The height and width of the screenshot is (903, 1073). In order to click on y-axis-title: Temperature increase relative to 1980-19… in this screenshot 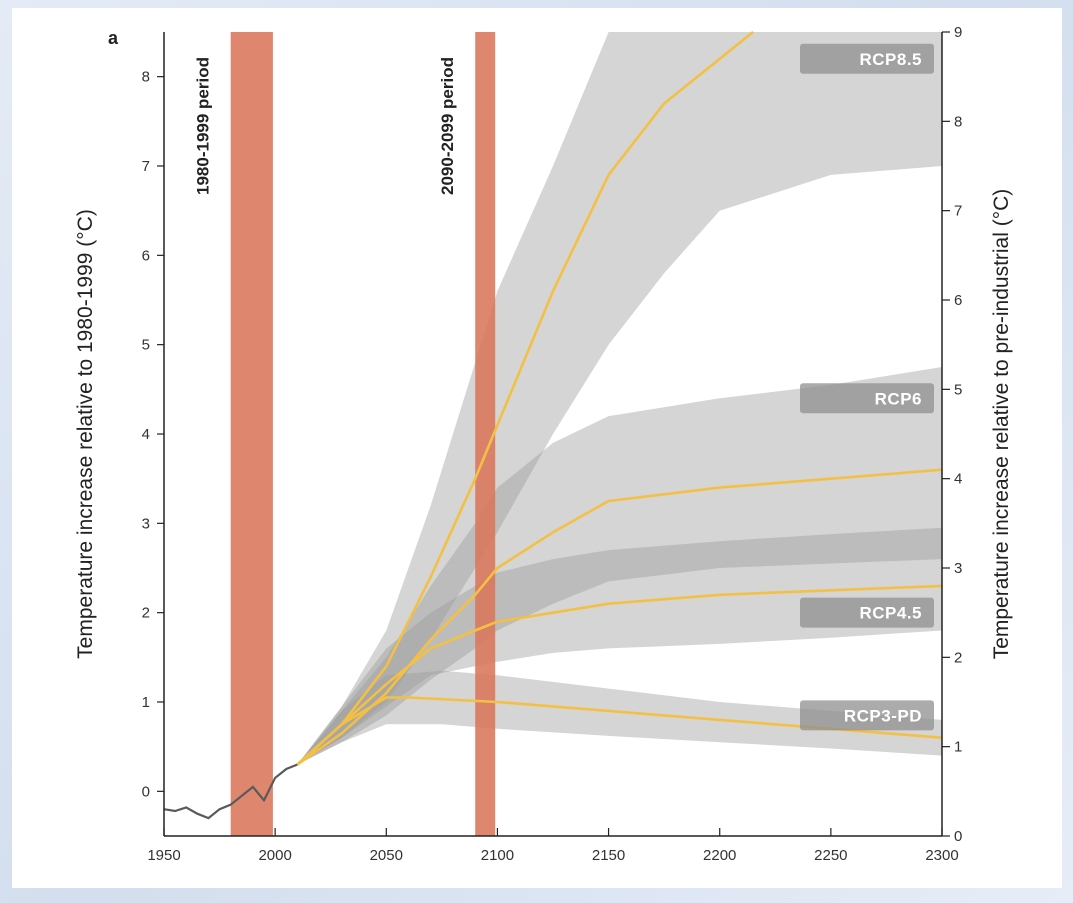, I will do `click(85, 434)`.